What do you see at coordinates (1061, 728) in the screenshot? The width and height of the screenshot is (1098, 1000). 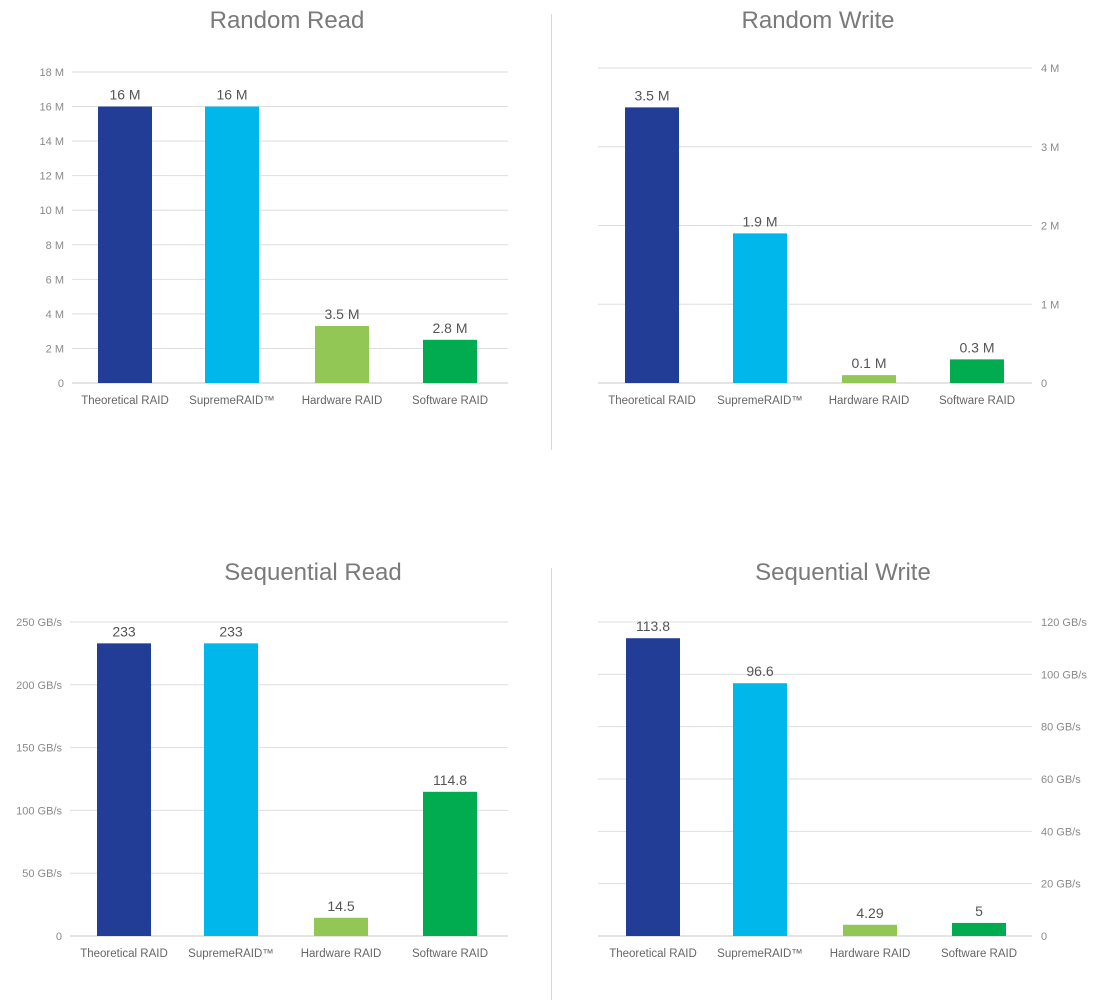 I see `sequential-write-tick-label: 80 GB/s` at bounding box center [1061, 728].